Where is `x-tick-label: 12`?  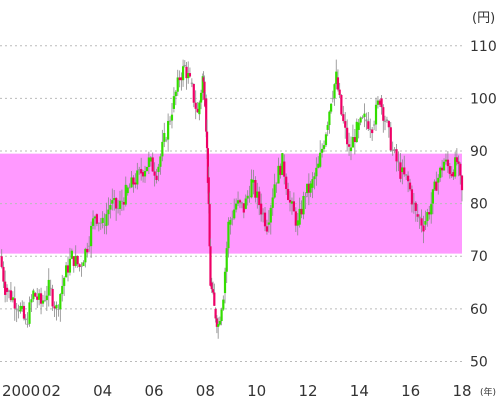
x-tick-label: 12 is located at coordinates (307, 391).